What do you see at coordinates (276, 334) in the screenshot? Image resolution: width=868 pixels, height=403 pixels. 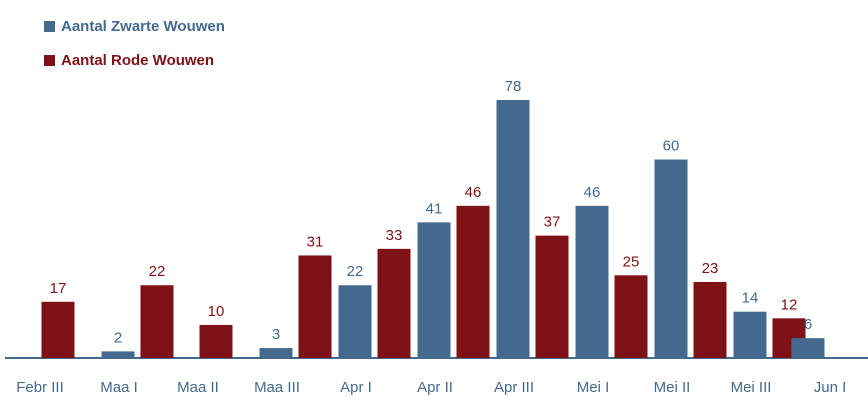 I see `data-label-zwarte-3: 3` at bounding box center [276, 334].